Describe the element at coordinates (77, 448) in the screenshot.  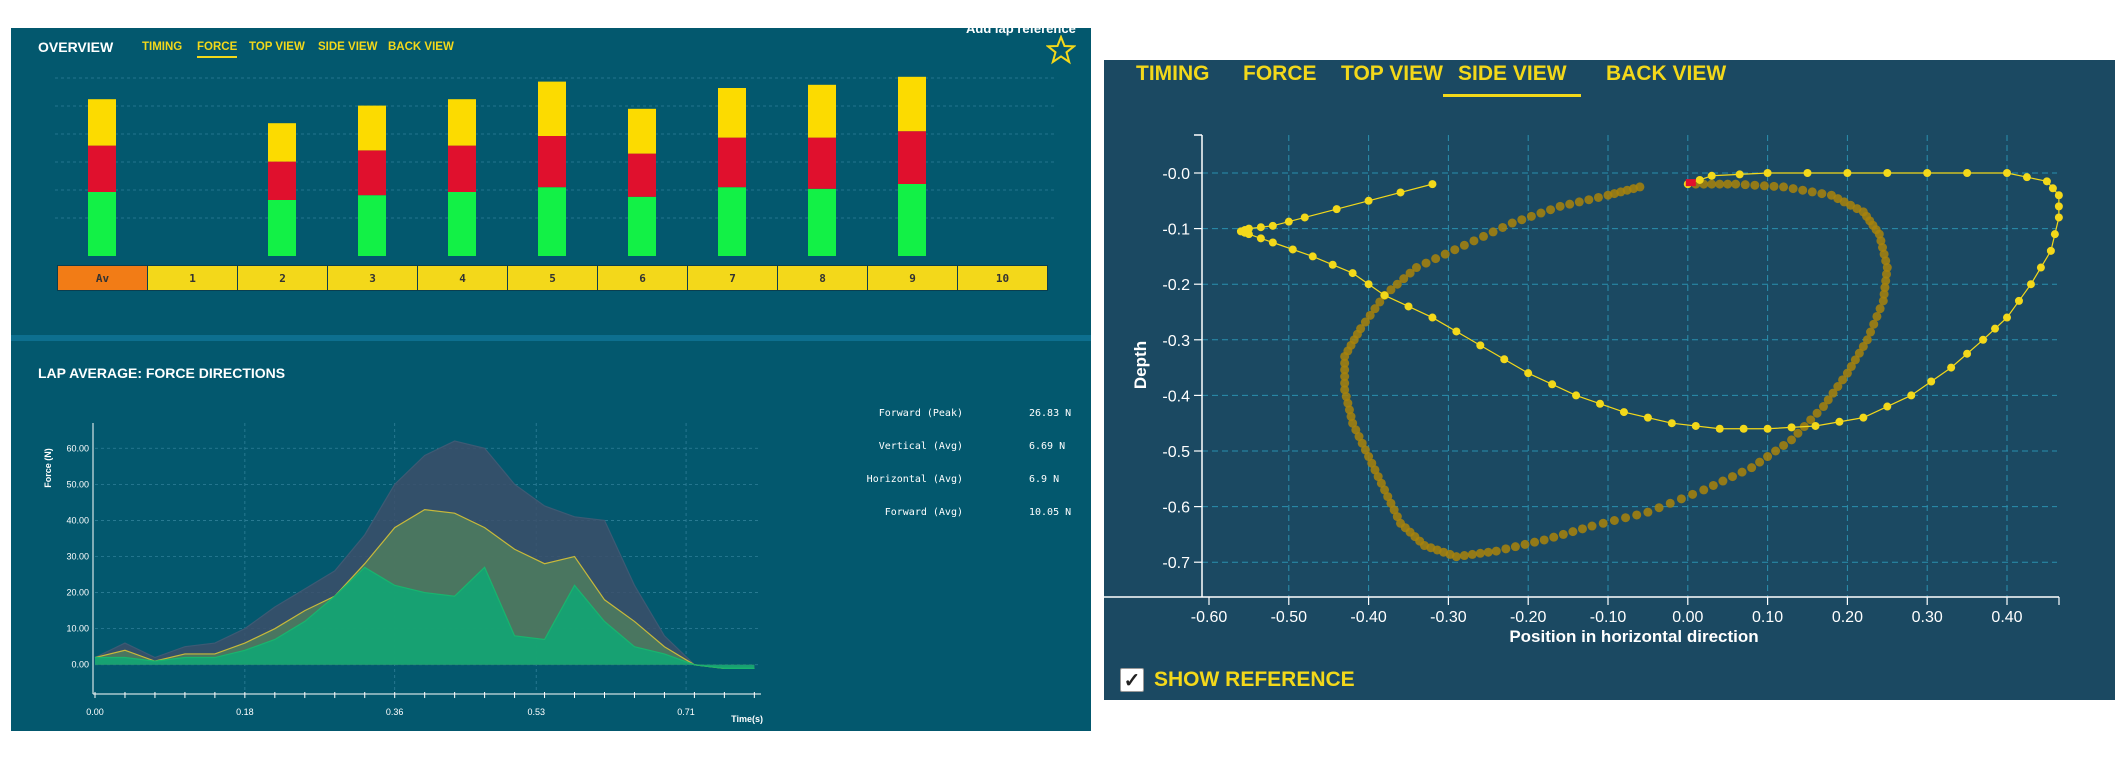
I see `y-tick-label: 60.00` at that location.